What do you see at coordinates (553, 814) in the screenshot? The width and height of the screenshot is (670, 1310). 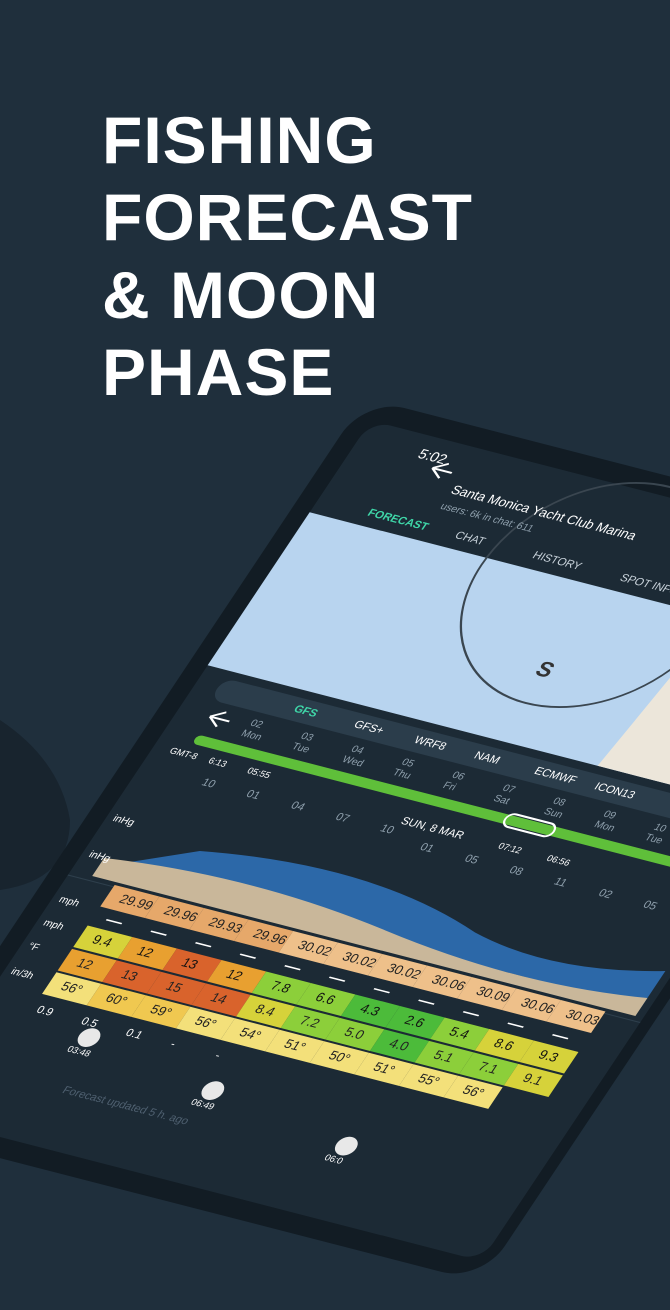 I see `day-name: Sun` at bounding box center [553, 814].